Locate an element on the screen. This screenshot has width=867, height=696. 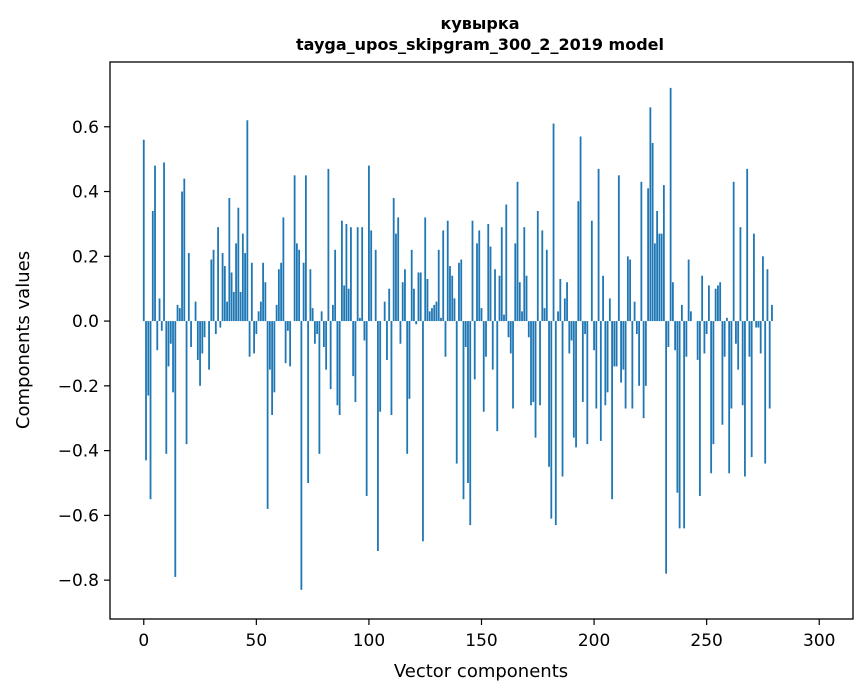
y-tick-label: 0.0 is located at coordinates (85, 322).